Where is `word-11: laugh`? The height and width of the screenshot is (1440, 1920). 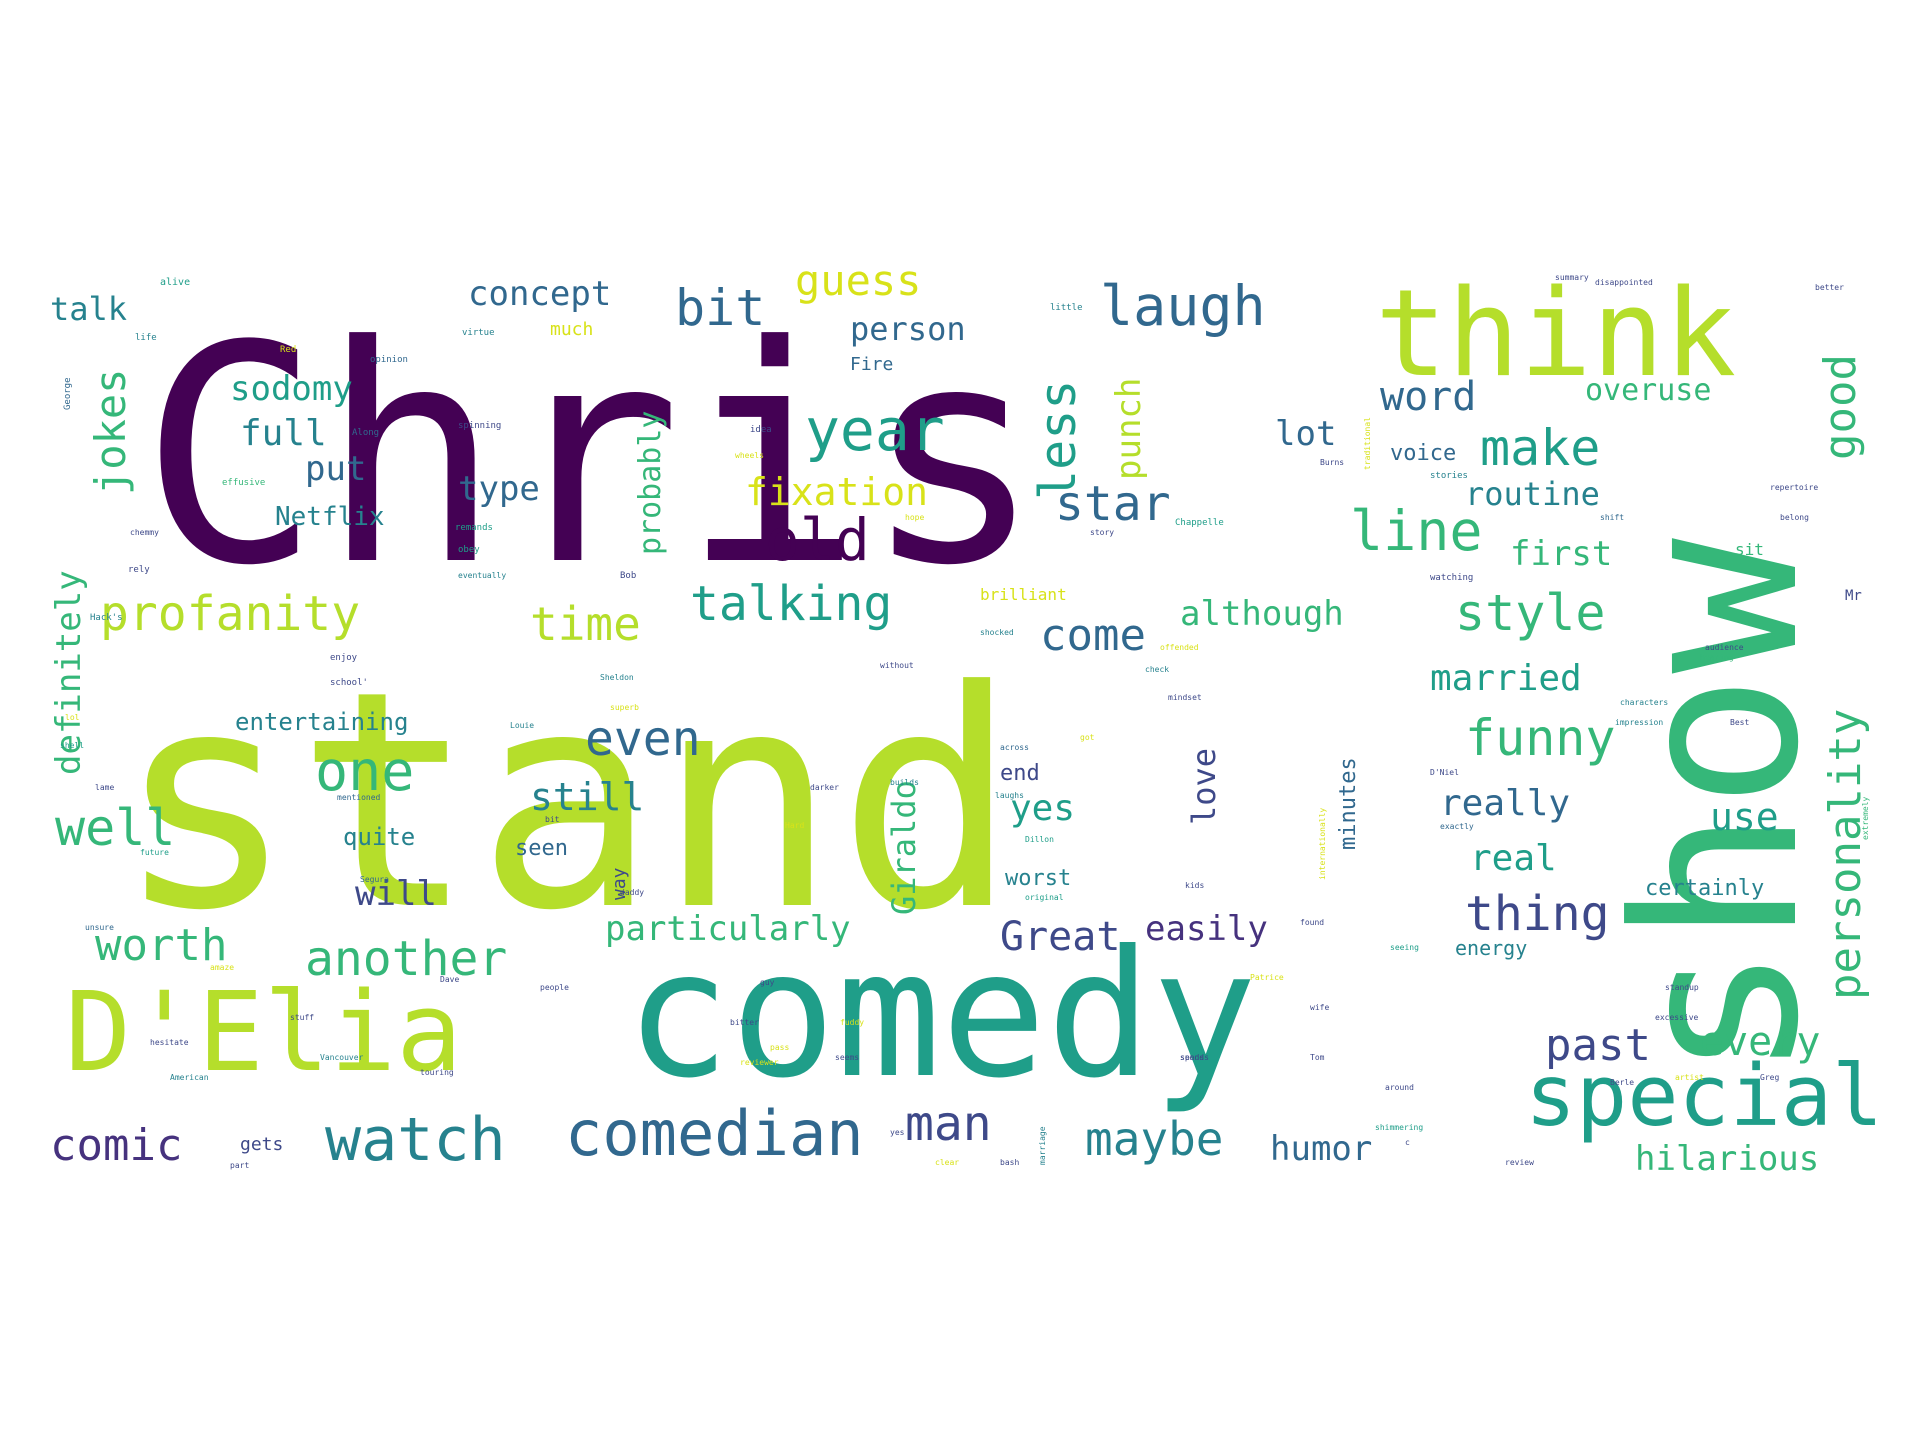
word-11: laugh is located at coordinates (1183, 306).